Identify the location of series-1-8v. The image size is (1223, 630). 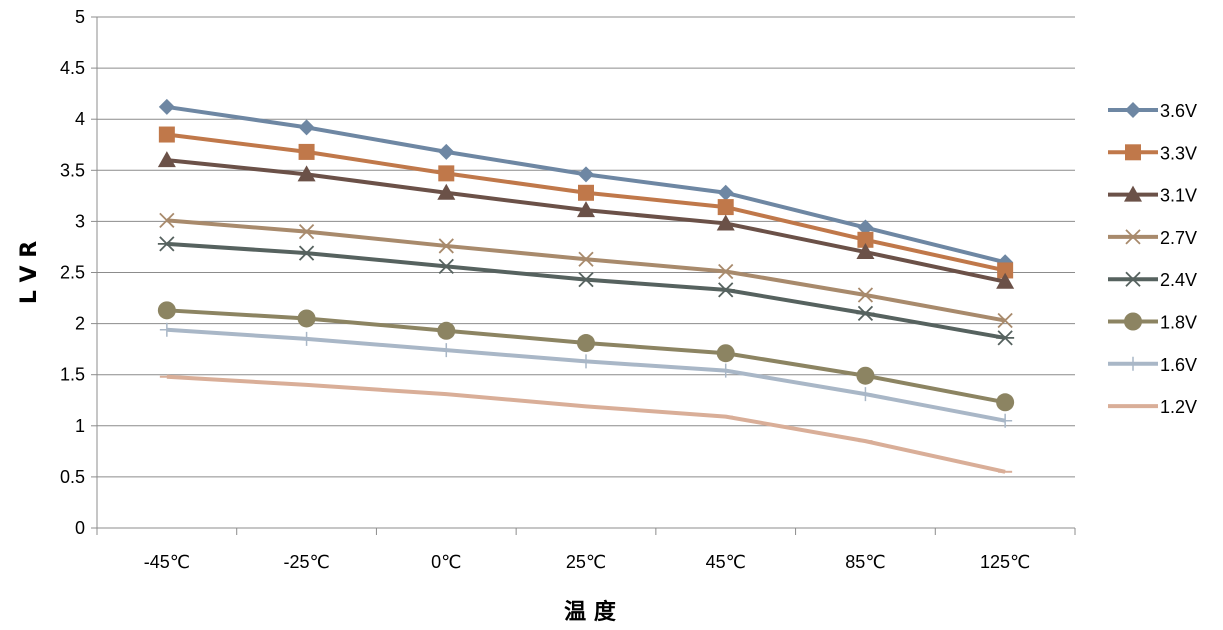
(586, 356).